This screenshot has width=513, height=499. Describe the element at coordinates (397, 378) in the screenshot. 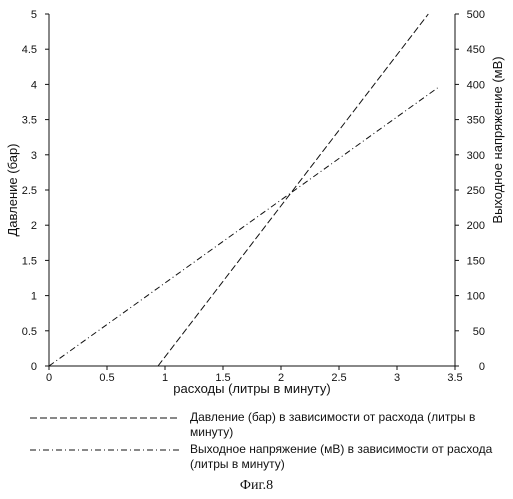

I see `x-tick-label: 3` at that location.